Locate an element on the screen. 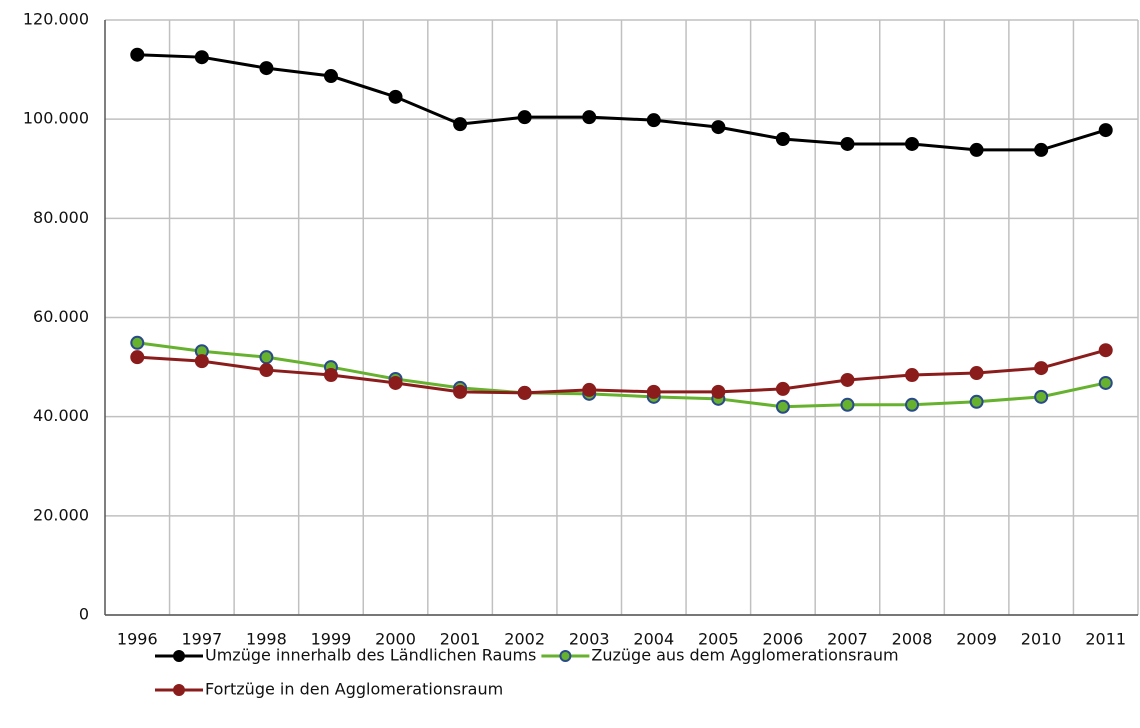  legend-label: Zuzüge aus dem Agglomerationsraum is located at coordinates (744, 655).